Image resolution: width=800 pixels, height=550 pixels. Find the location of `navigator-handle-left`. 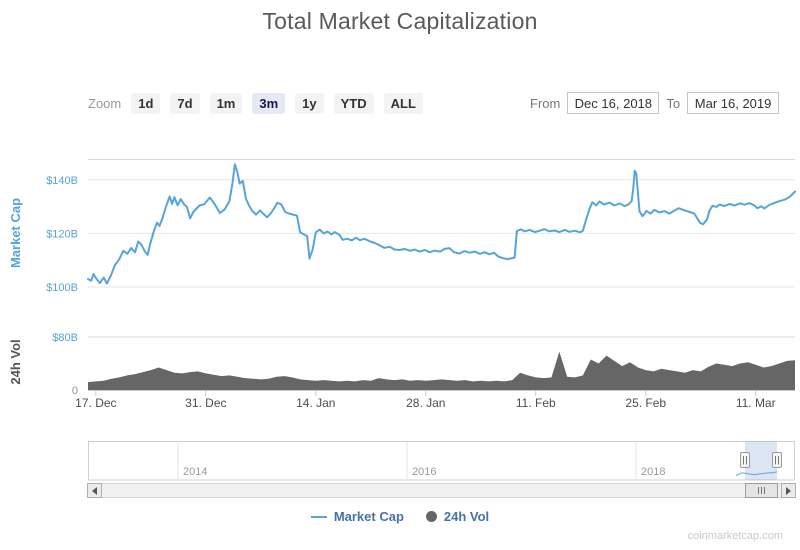

navigator-handle-left is located at coordinates (745, 460).